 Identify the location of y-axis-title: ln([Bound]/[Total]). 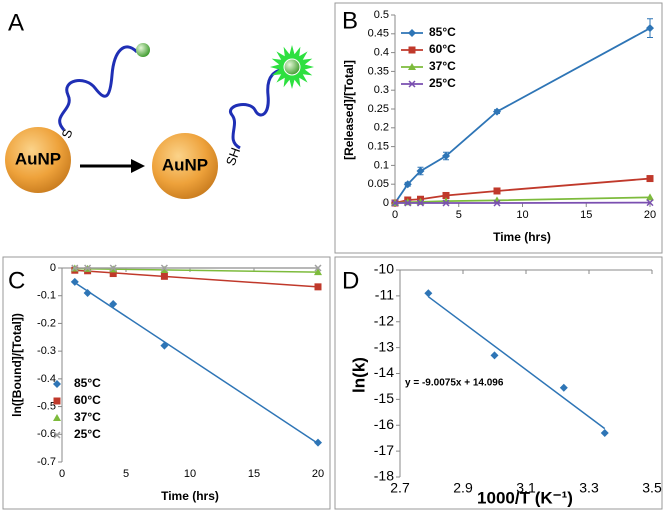
(17, 365).